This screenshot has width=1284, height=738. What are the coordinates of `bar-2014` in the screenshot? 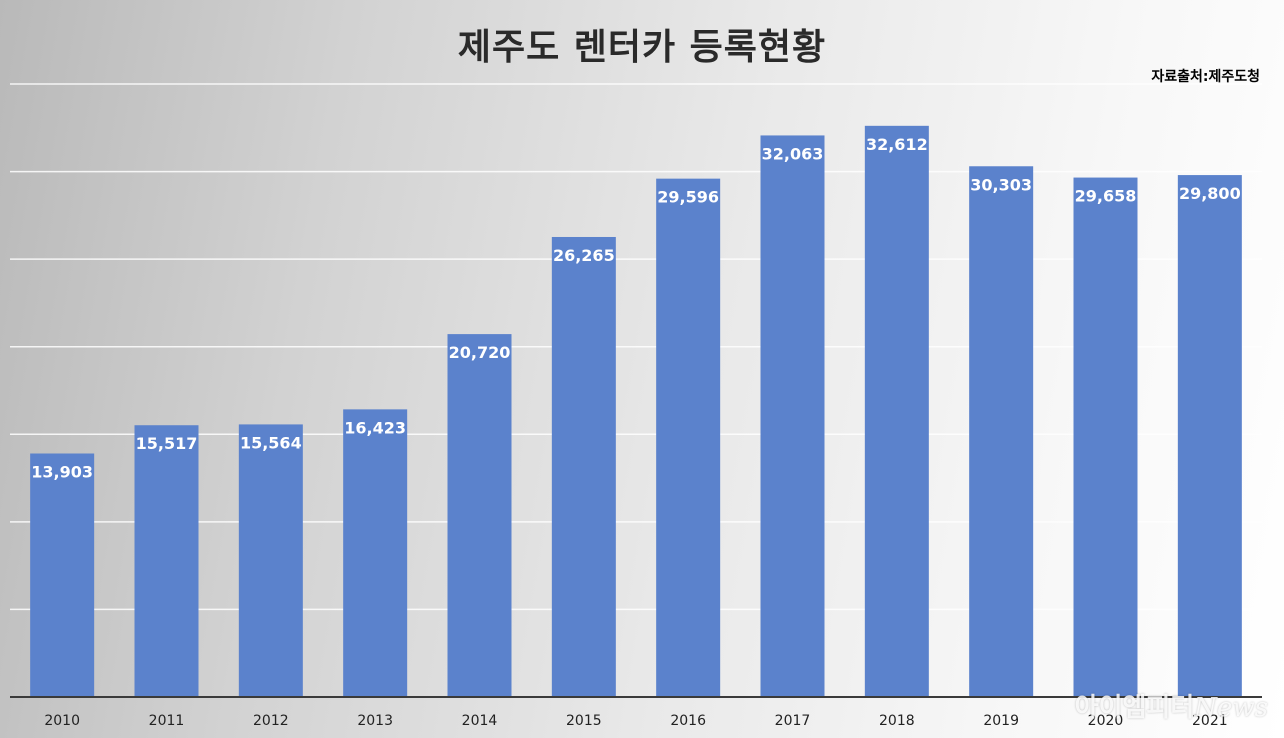 It's located at (479, 515).